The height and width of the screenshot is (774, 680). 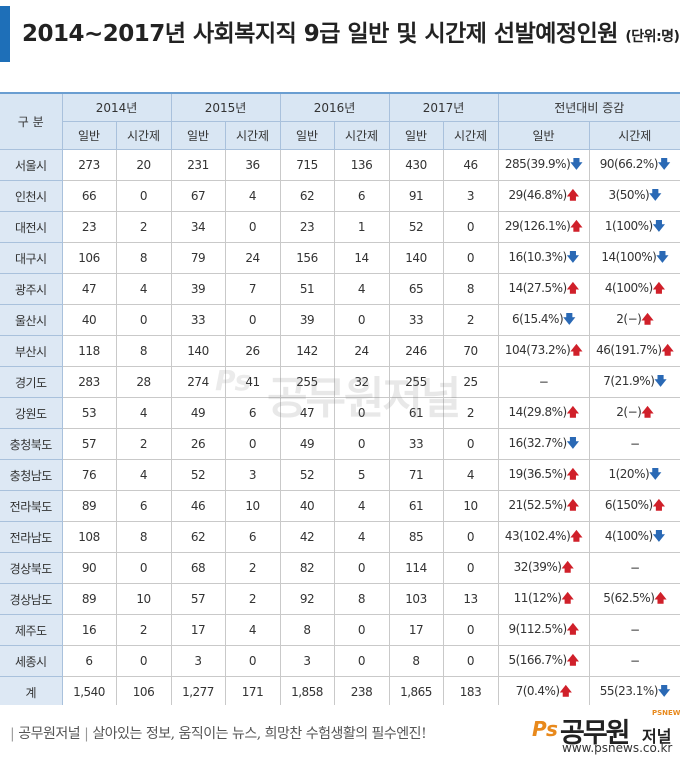 What do you see at coordinates (31, 196) in the screenshot?
I see `region-cell: 인천시` at bounding box center [31, 196].